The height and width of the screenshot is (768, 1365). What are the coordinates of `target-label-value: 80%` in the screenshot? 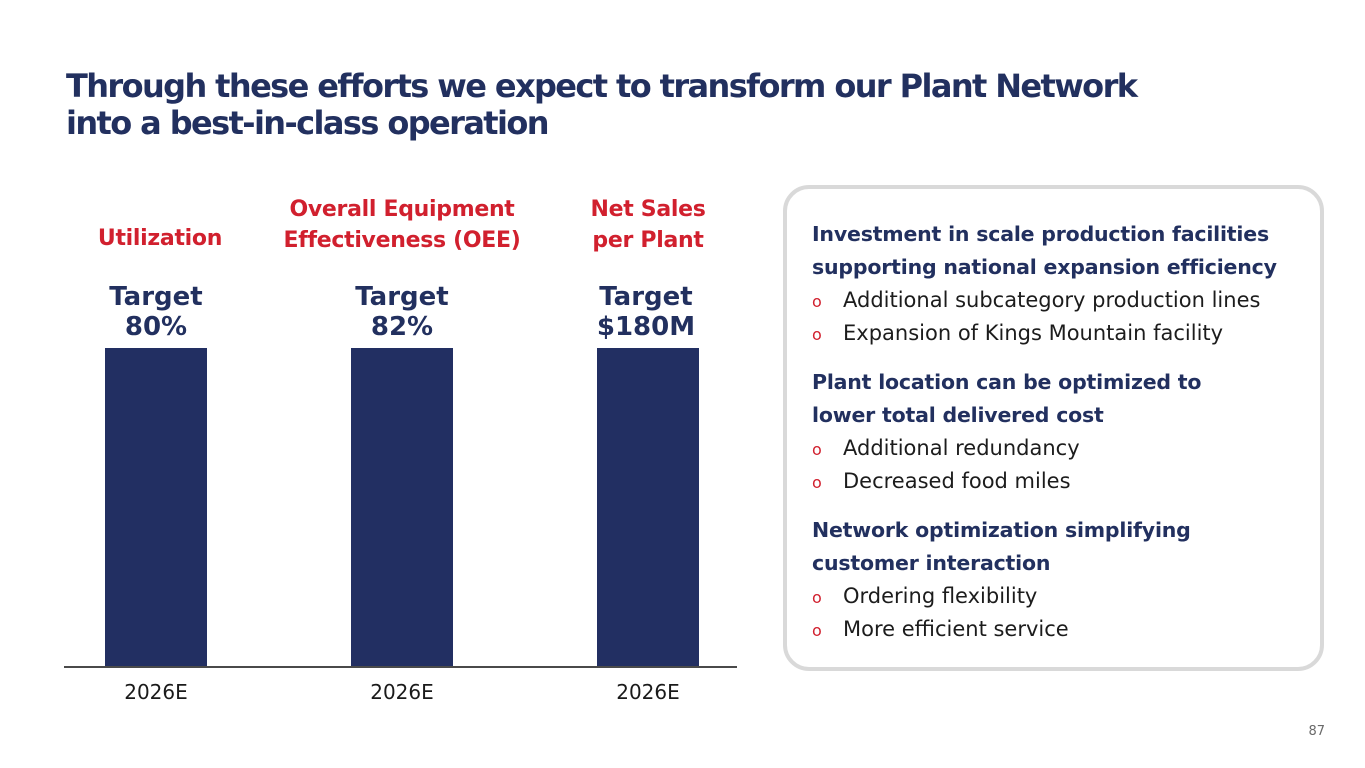 It's located at (156, 327).